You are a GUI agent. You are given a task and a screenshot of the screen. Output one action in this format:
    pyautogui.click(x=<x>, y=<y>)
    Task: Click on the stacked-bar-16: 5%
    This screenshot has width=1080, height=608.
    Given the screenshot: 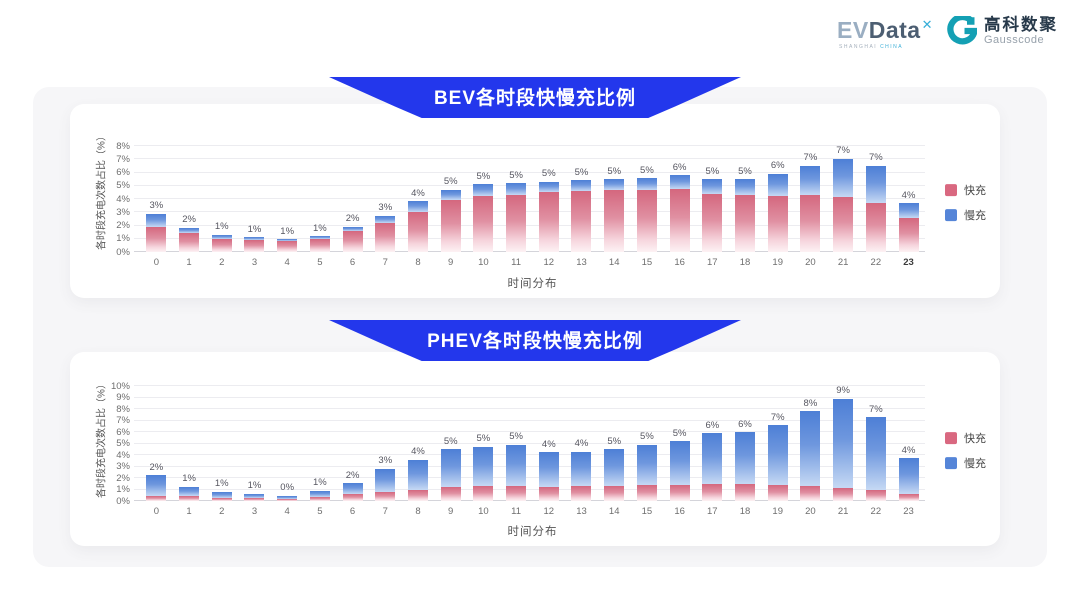 What is the action you would take?
    pyautogui.click(x=679, y=443)
    